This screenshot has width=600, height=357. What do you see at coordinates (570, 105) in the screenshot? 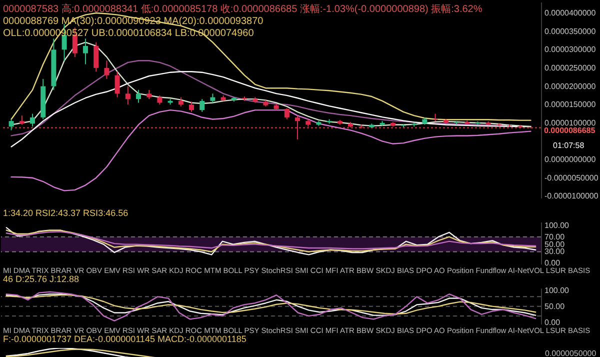
I see `y-tick-label: 0.0000150000` at bounding box center [570, 105].